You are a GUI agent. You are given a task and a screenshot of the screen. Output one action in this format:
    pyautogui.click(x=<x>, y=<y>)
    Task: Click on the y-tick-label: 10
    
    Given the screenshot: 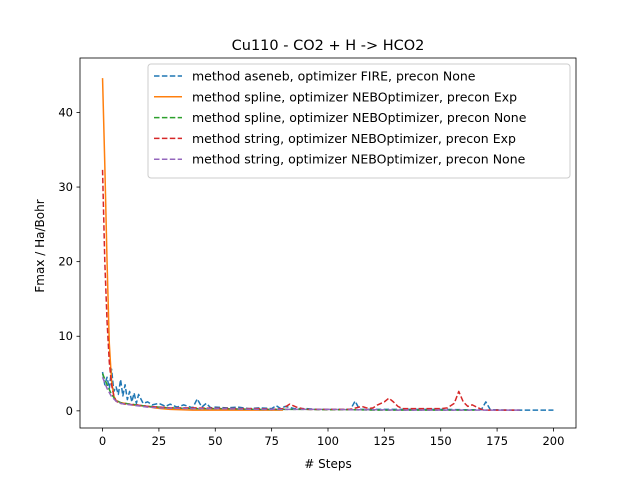 What is the action you would take?
    pyautogui.click(x=65, y=336)
    